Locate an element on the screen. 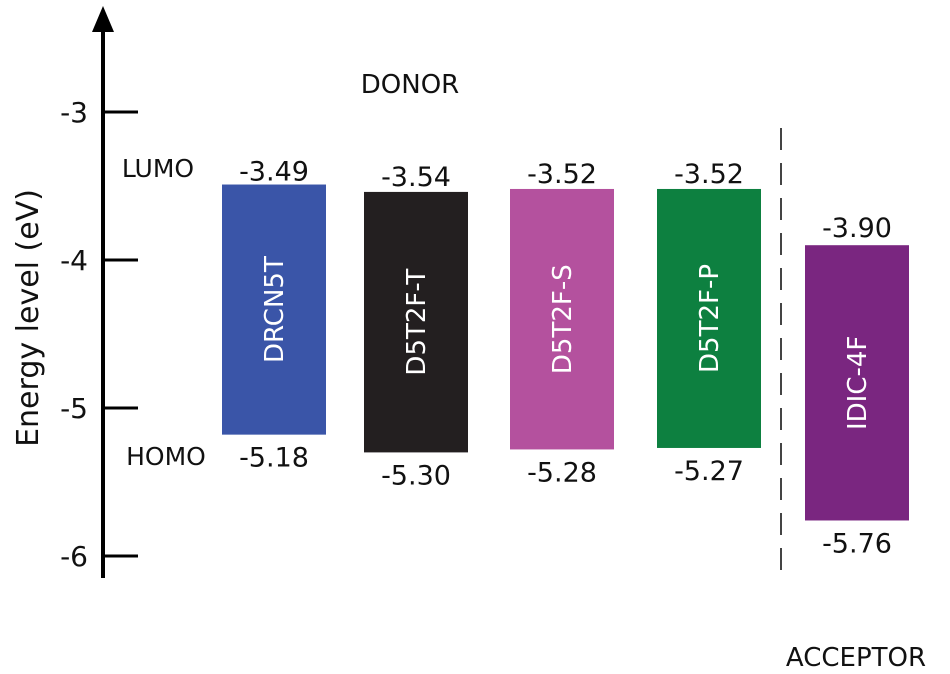  y-axis-label: Energy level (eV) is located at coordinates (28, 318).